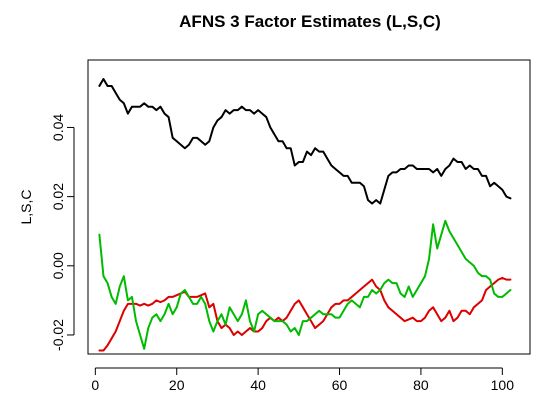 Image resolution: width=550 pixels, height=400 pixels. I want to click on x-tick-label: 0, so click(95, 385).